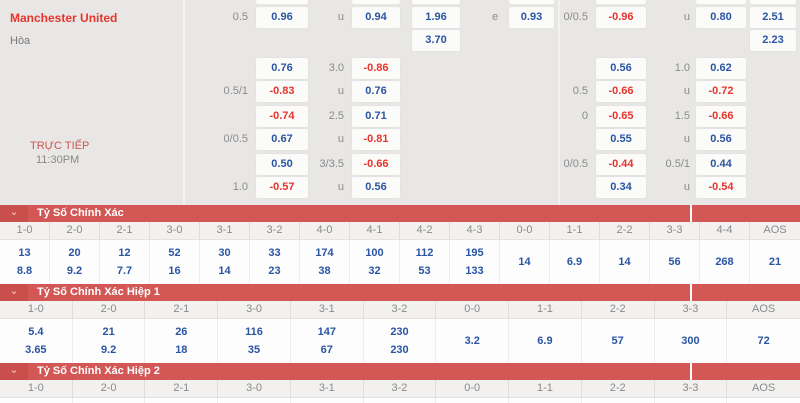 The width and height of the screenshot is (800, 403). Describe the element at coordinates (282, 91) in the screenshot. I see `odds-button: -0.83` at that location.